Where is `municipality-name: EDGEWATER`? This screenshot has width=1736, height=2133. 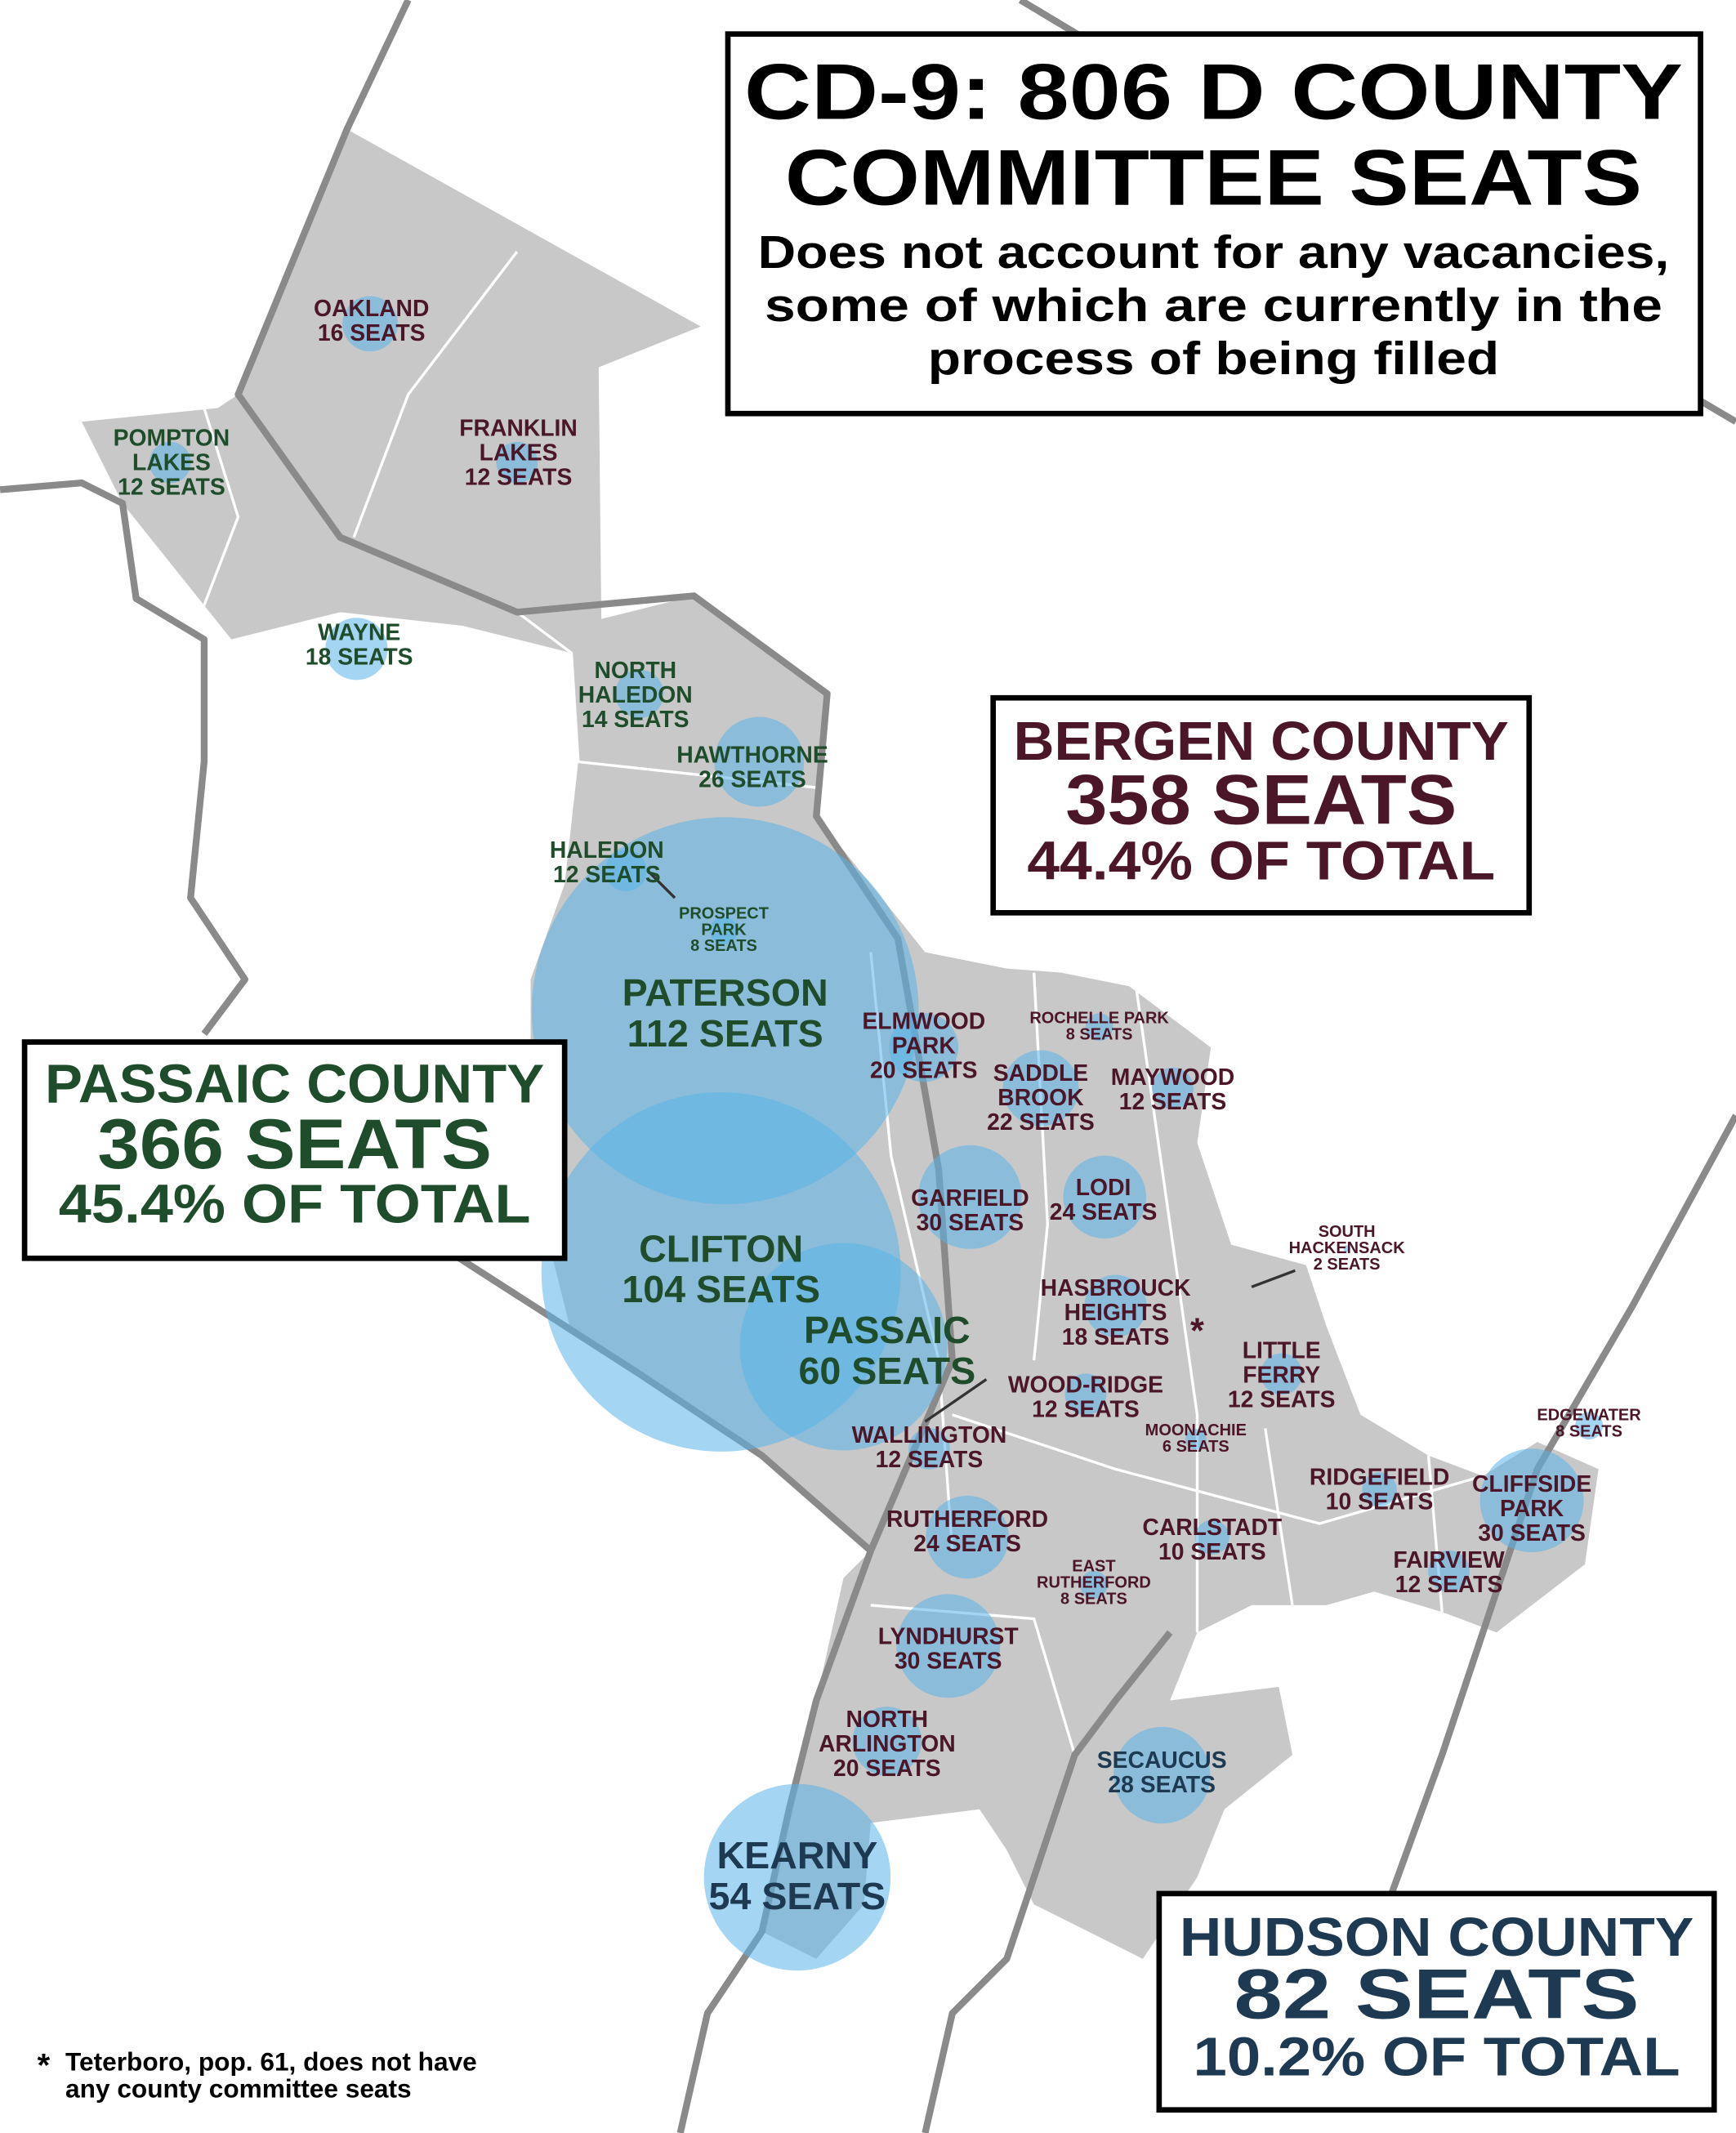 municipality-name: EDGEWATER is located at coordinates (1589, 1416).